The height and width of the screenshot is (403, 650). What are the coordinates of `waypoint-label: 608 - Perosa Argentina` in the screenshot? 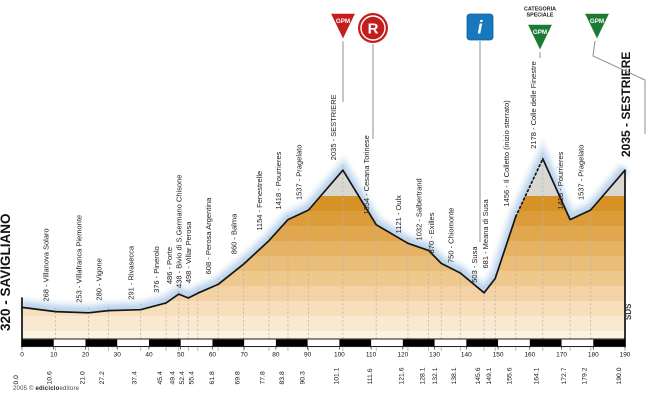 It's located at (208, 236).